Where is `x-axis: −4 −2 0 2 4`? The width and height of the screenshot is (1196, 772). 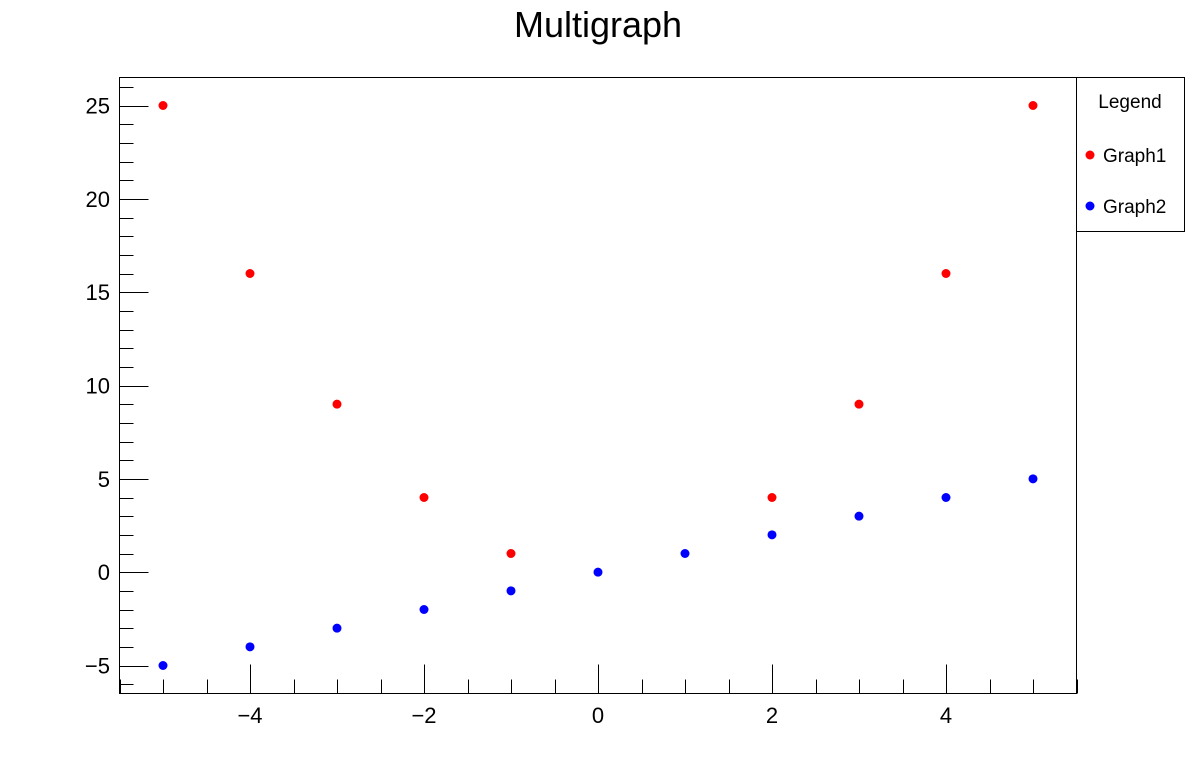
x-axis: −4 −2 0 2 4 is located at coordinates (599, 696).